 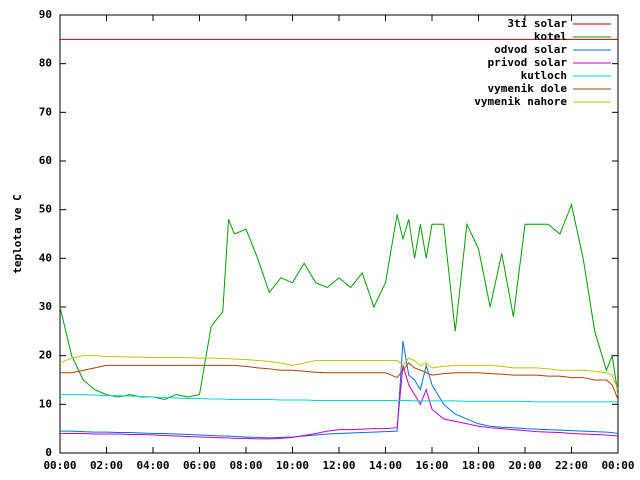 What do you see at coordinates (478, 465) in the screenshot?
I see `x-tick-label: 18:00` at bounding box center [478, 465].